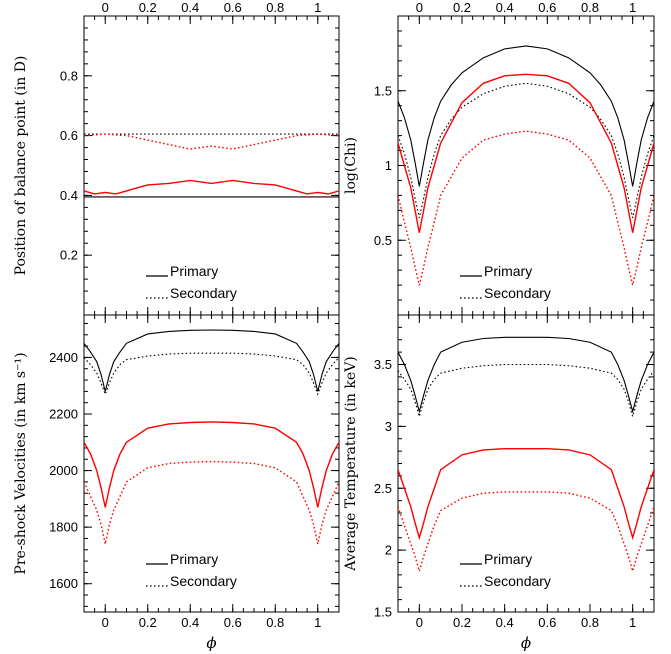 The height and width of the screenshot is (654, 671). I want to click on panel-bottom-right-legend-secondary: Secondary, so click(517, 581).